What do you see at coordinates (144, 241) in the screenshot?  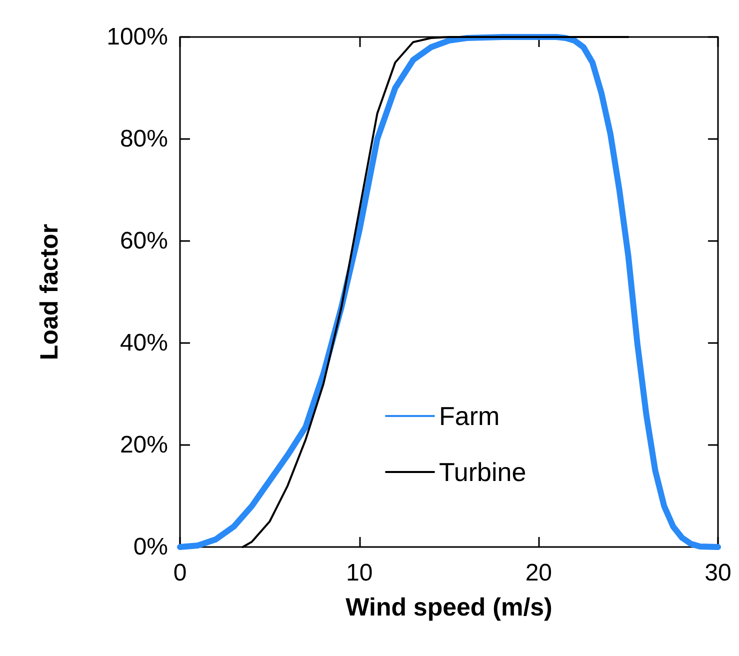 I see `y-tick-label: 60%` at bounding box center [144, 241].